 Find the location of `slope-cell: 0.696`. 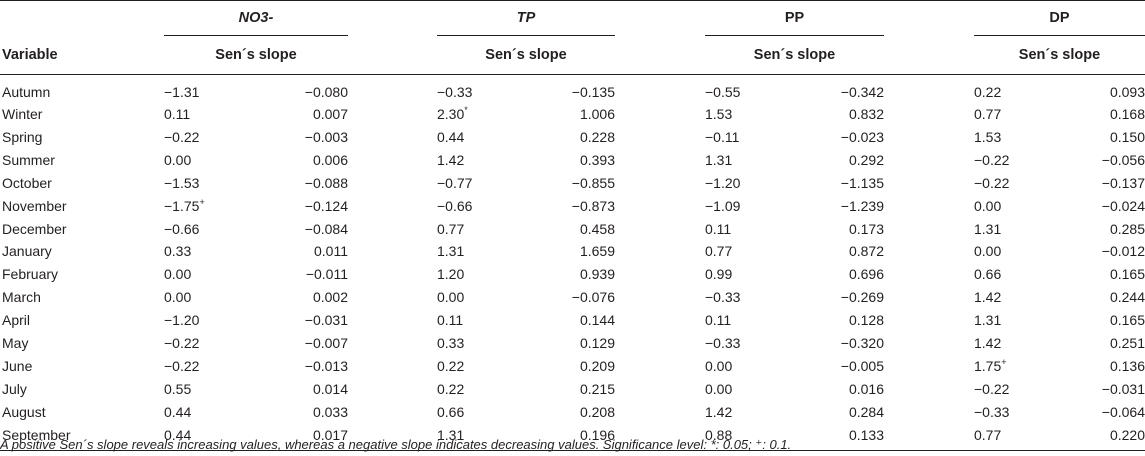

slope-cell: 0.696 is located at coordinates (847, 274).